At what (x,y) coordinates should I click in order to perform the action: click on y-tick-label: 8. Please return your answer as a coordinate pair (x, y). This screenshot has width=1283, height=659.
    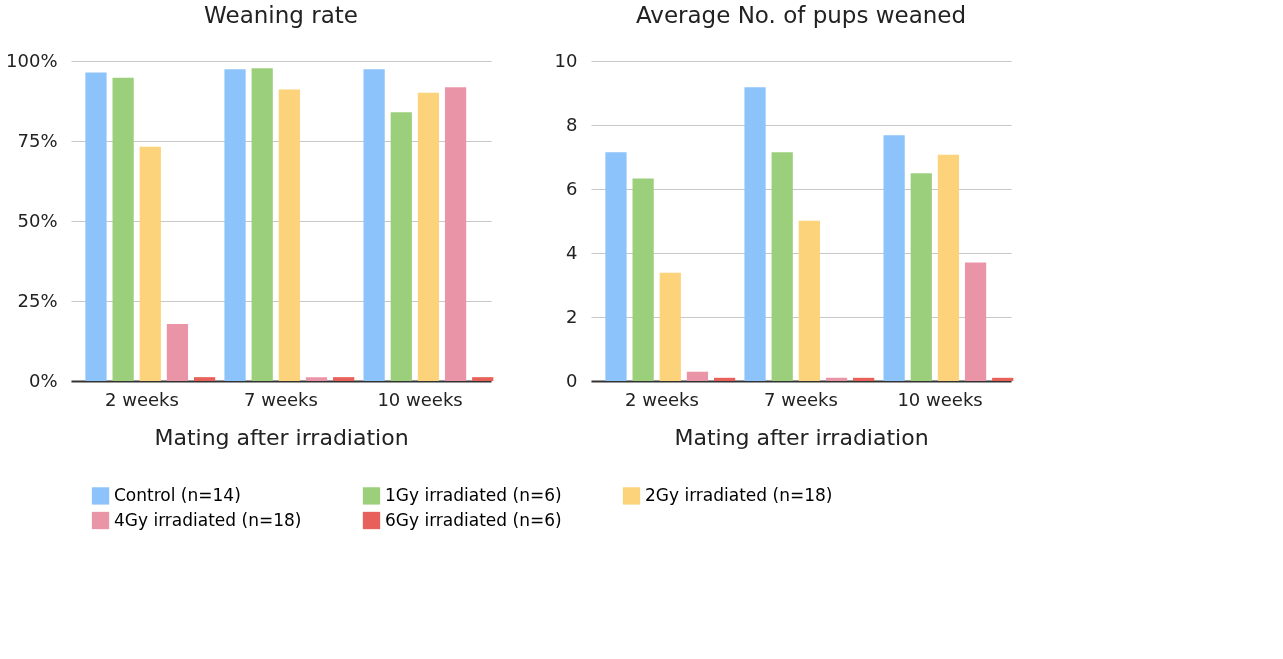
    Looking at the image, I should click on (572, 124).